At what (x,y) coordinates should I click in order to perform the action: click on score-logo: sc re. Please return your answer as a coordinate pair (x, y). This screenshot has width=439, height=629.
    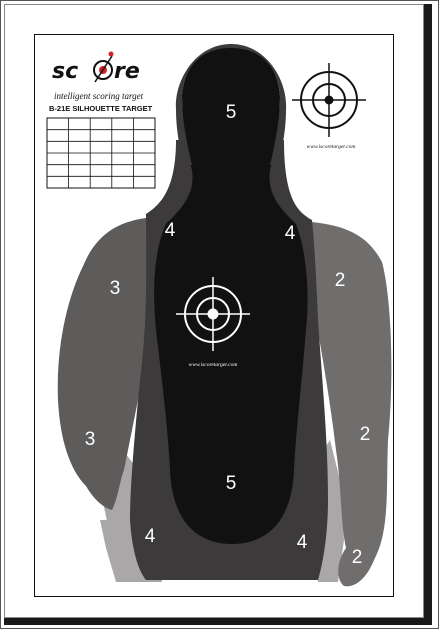
    Looking at the image, I should click on (96, 67).